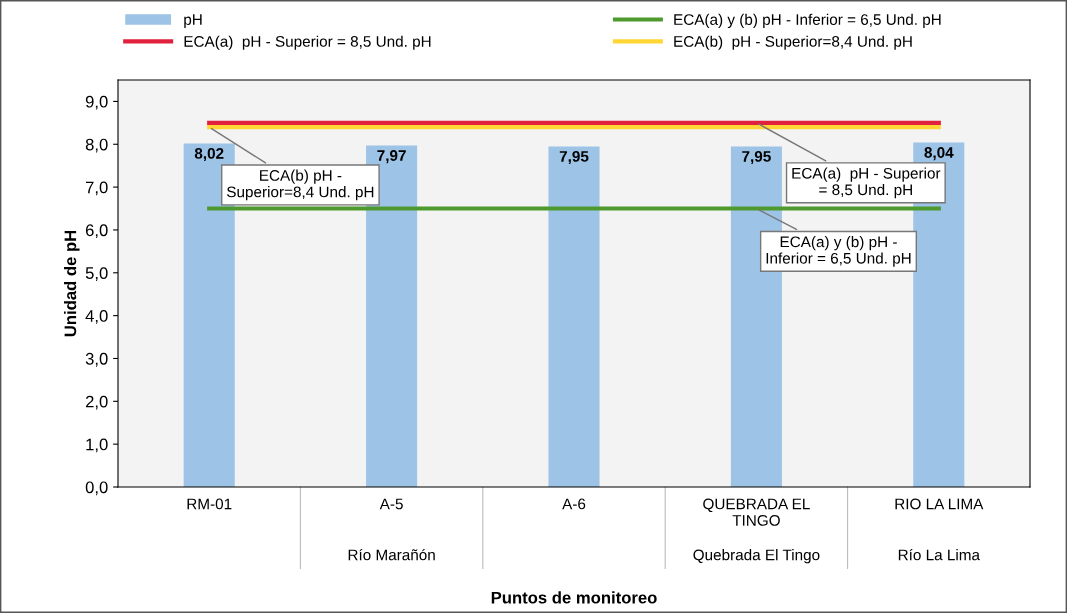  What do you see at coordinates (391, 554) in the screenshot?
I see `text: Río Marañón` at bounding box center [391, 554].